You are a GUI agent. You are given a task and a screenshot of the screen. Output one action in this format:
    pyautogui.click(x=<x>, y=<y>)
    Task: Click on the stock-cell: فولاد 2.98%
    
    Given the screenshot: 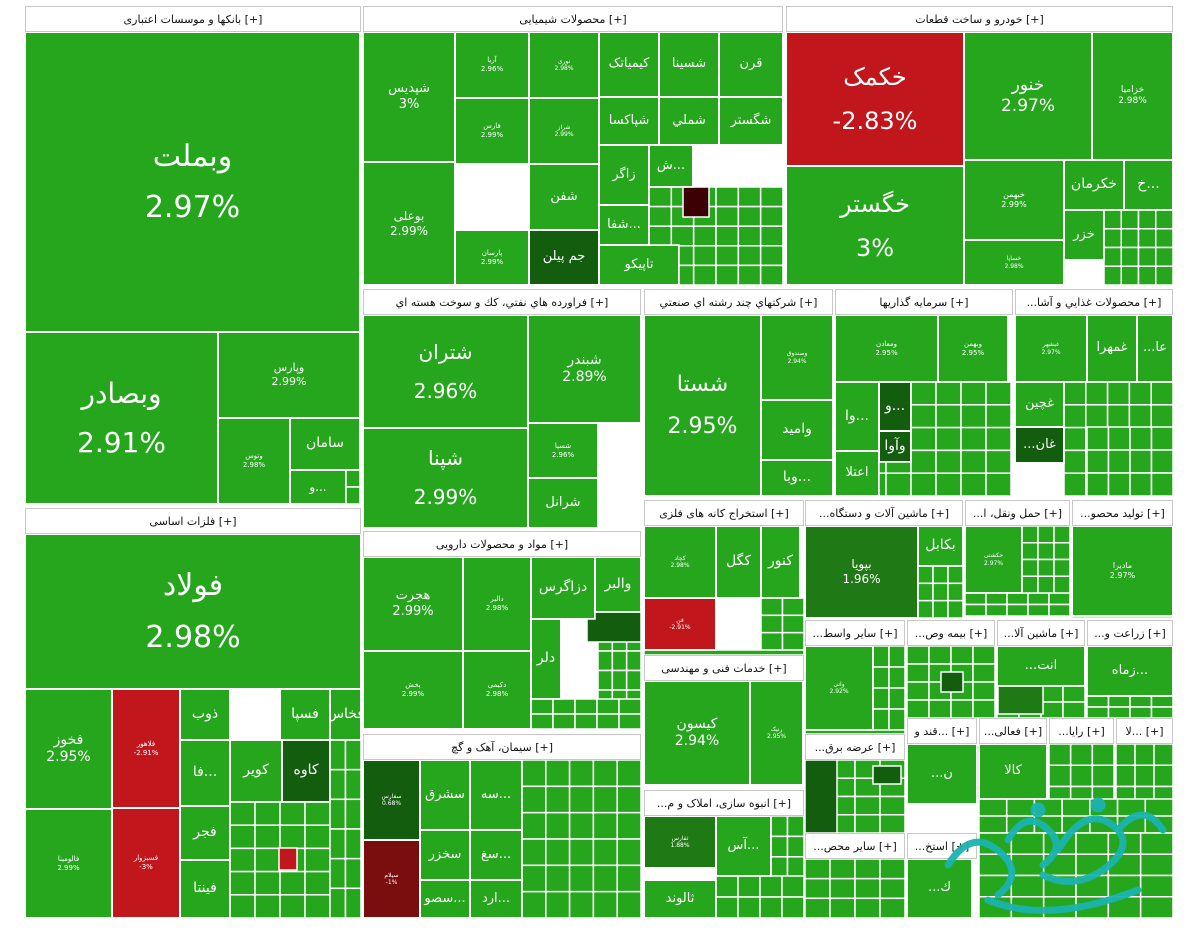 What is the action you would take?
    pyautogui.click(x=193, y=611)
    